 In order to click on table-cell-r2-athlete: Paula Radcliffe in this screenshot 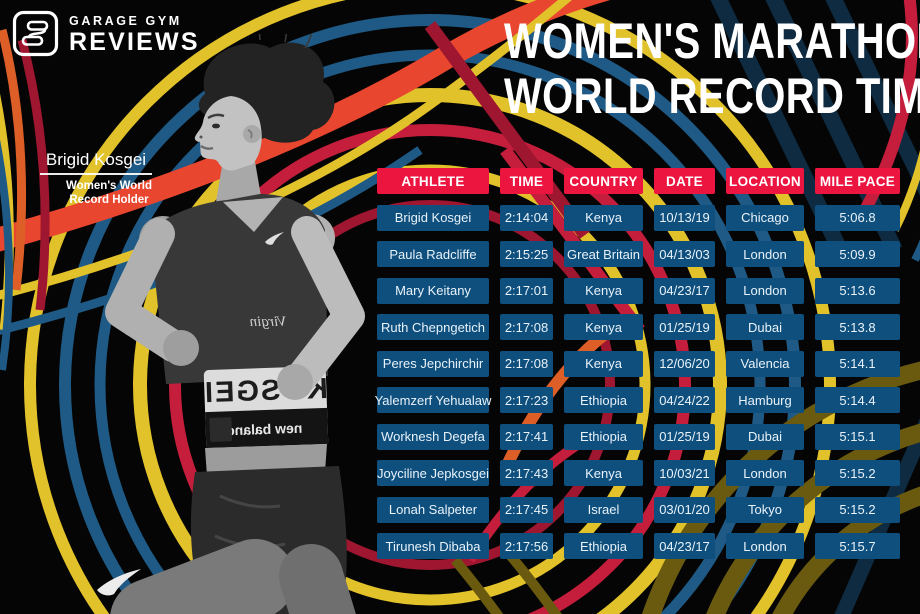, I will do `click(433, 254)`.